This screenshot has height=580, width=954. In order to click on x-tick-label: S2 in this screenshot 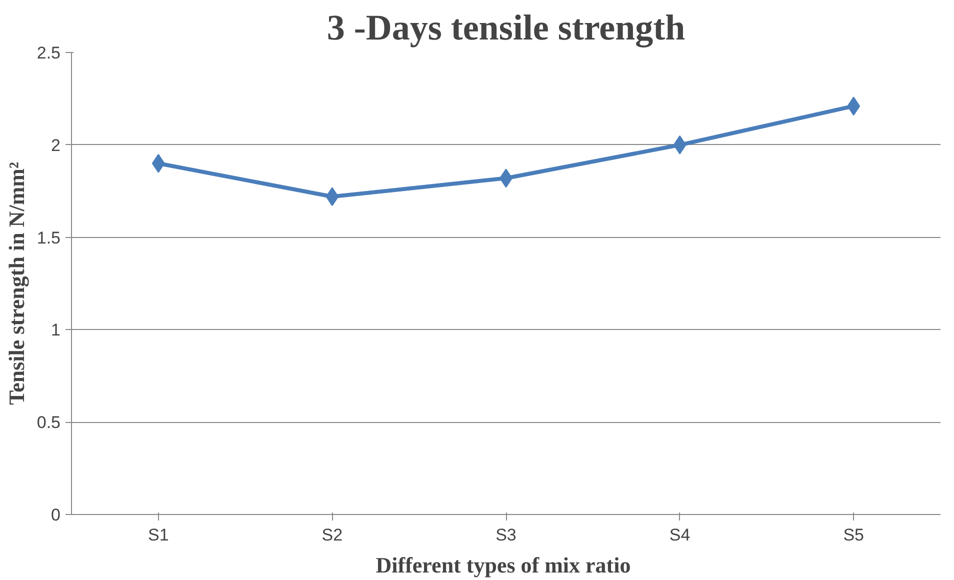, I will do `click(332, 535)`.